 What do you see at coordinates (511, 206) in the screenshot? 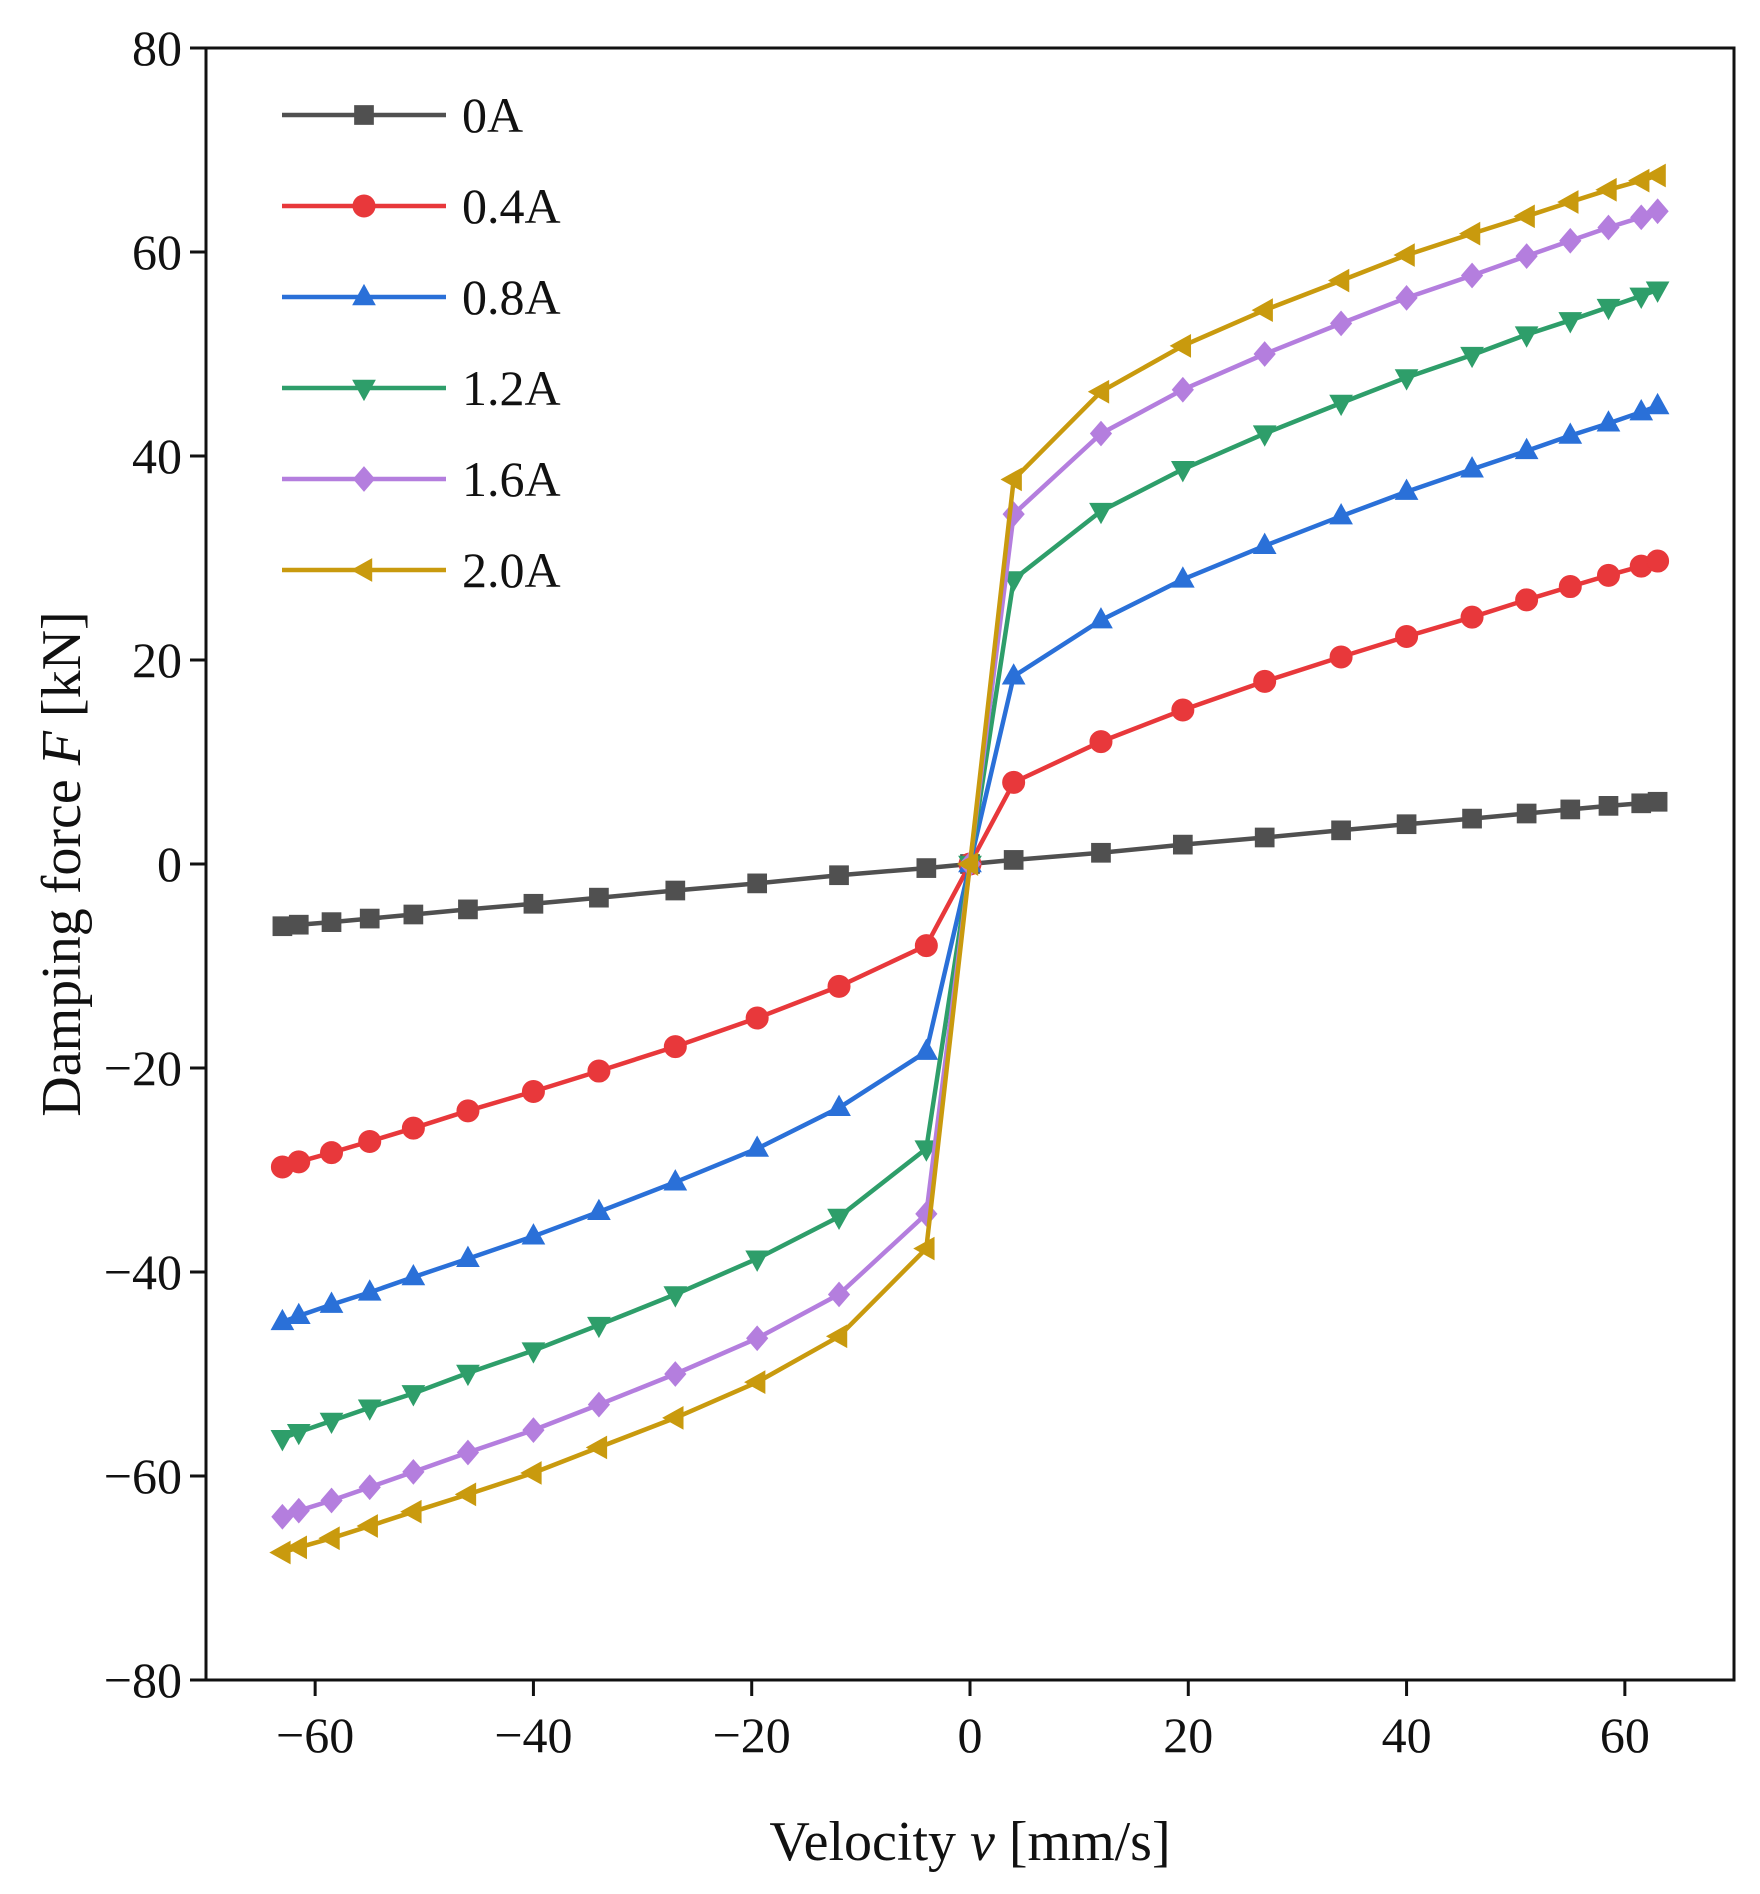
I see `legend-label: 0.4A` at bounding box center [511, 206].